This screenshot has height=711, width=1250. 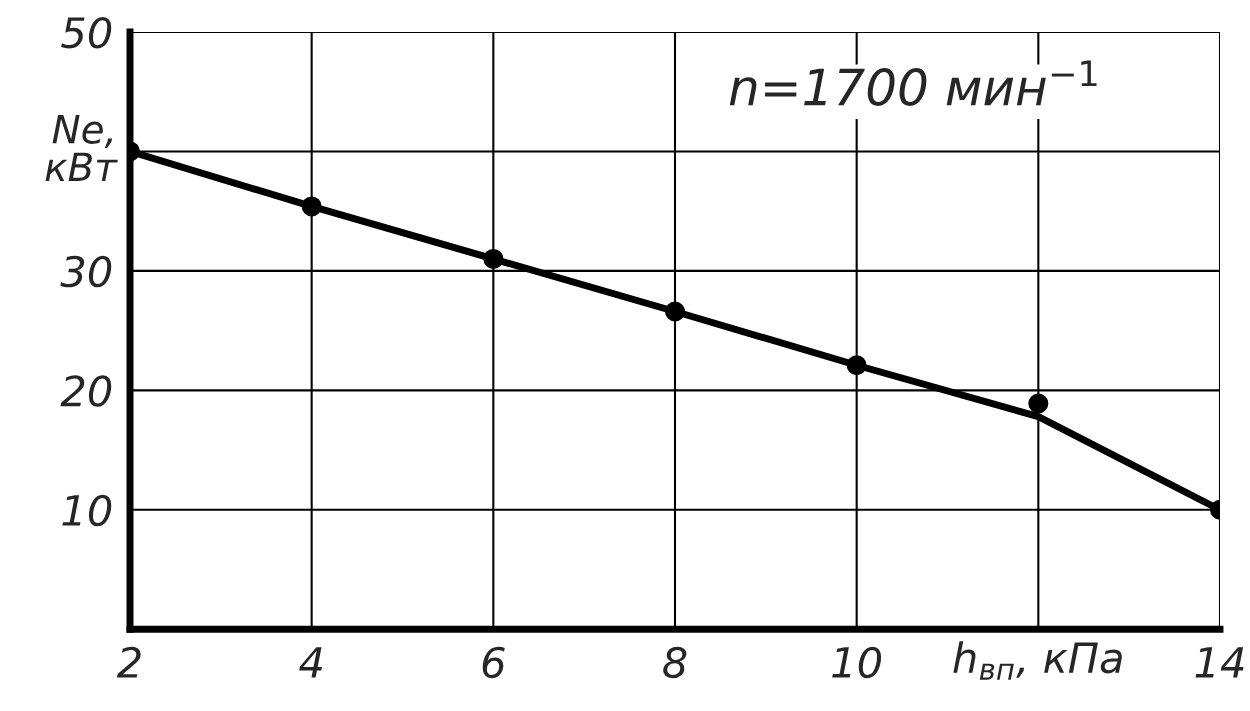 I want to click on x-tick-label: 8, so click(x=675, y=662).